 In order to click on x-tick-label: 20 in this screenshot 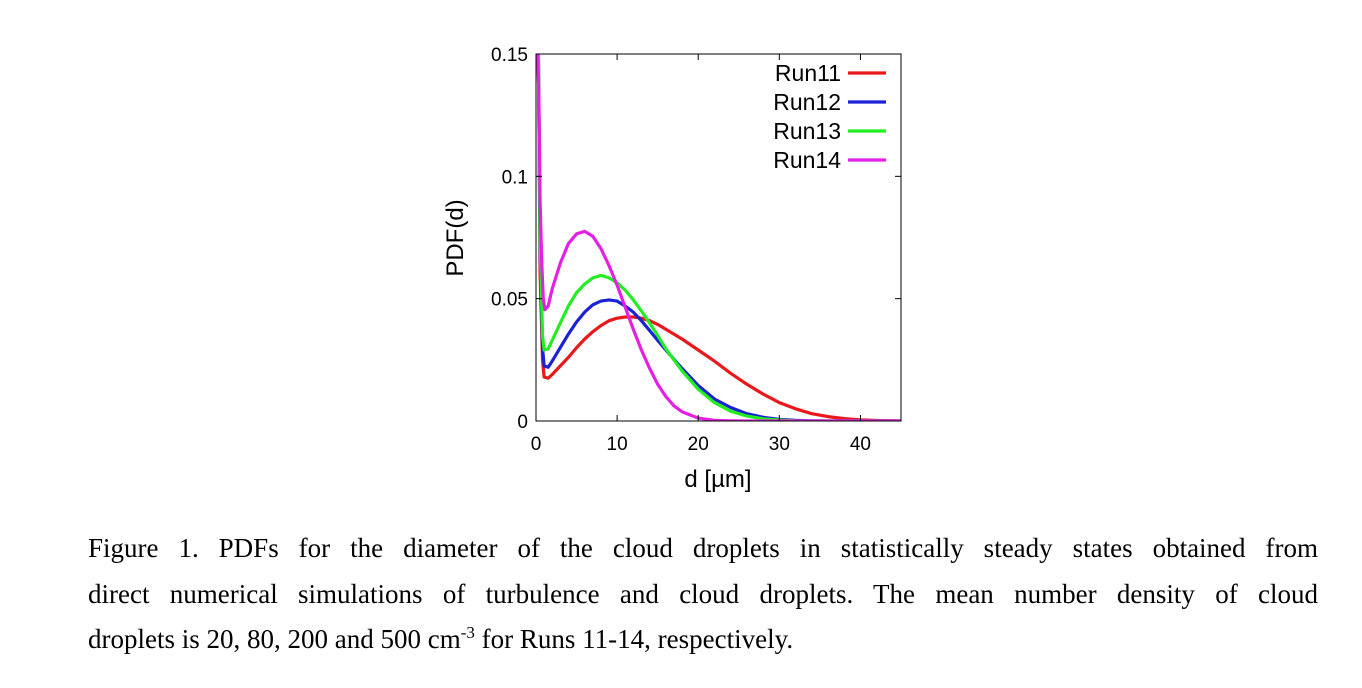, I will do `click(698, 444)`.